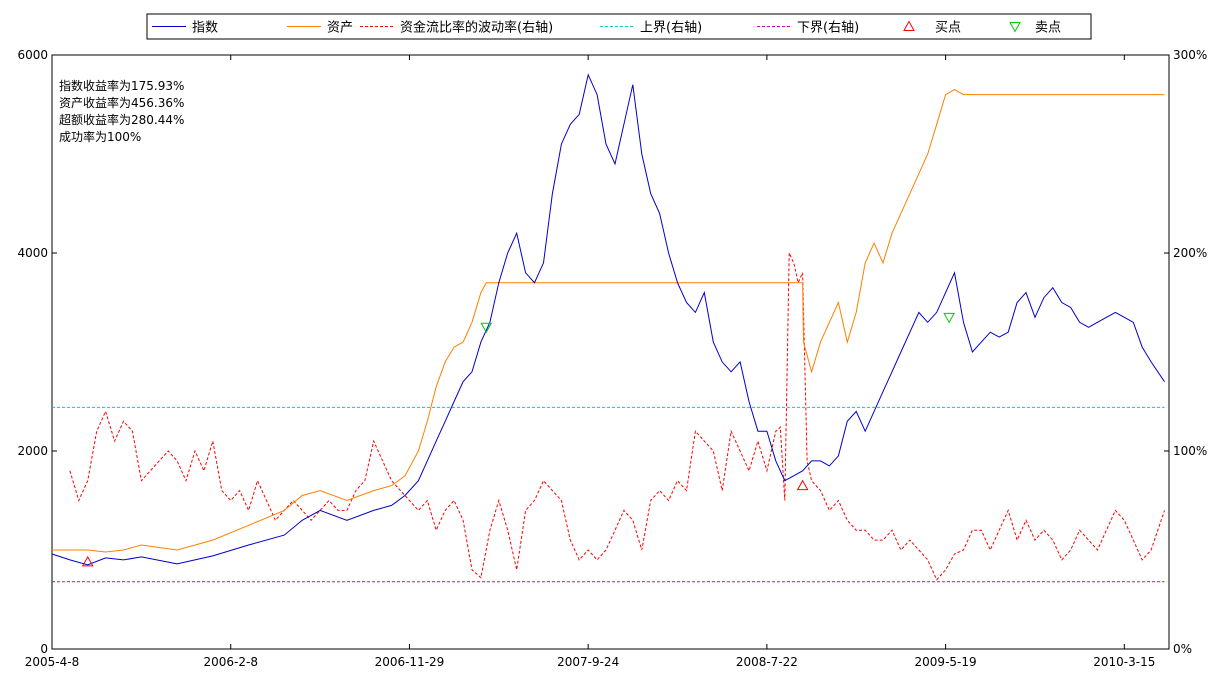 This screenshot has height=682, width=1221. Describe the element at coordinates (619, 26) in the screenshot. I see `legend: 指数 资产 资金流比率的波动率(右轴) 上界(右轴) 下界(右轴) 买点 卖点` at that location.